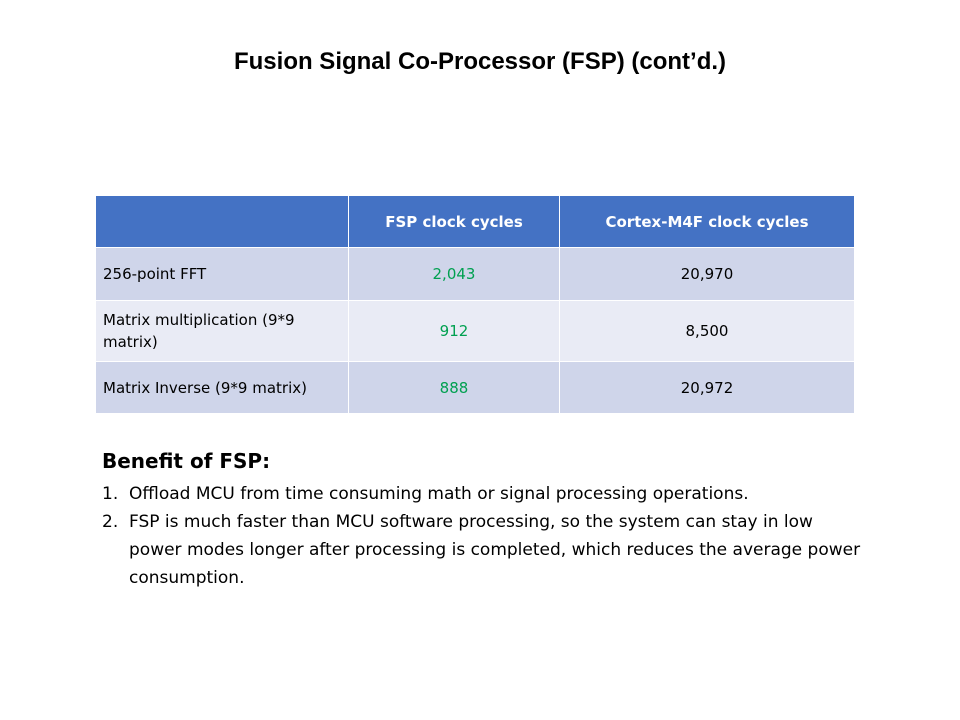 The width and height of the screenshot is (960, 720). Describe the element at coordinates (707, 221) in the screenshot. I see `header-m4f-cycles: Cortex-M4F clock cycles` at that location.